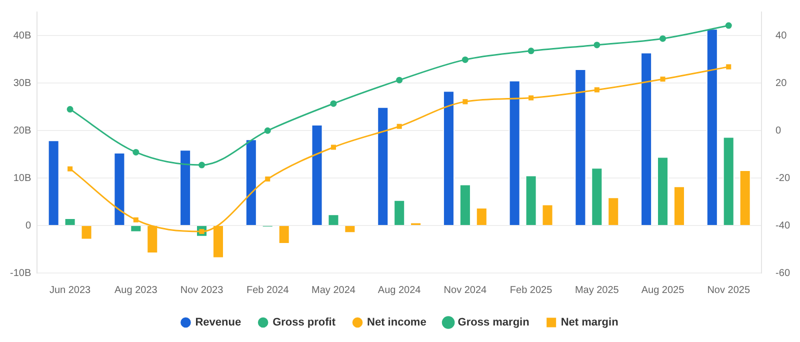  Describe the element at coordinates (728, 290) in the screenshot. I see `x-tick-label: Nov 2025` at that location.